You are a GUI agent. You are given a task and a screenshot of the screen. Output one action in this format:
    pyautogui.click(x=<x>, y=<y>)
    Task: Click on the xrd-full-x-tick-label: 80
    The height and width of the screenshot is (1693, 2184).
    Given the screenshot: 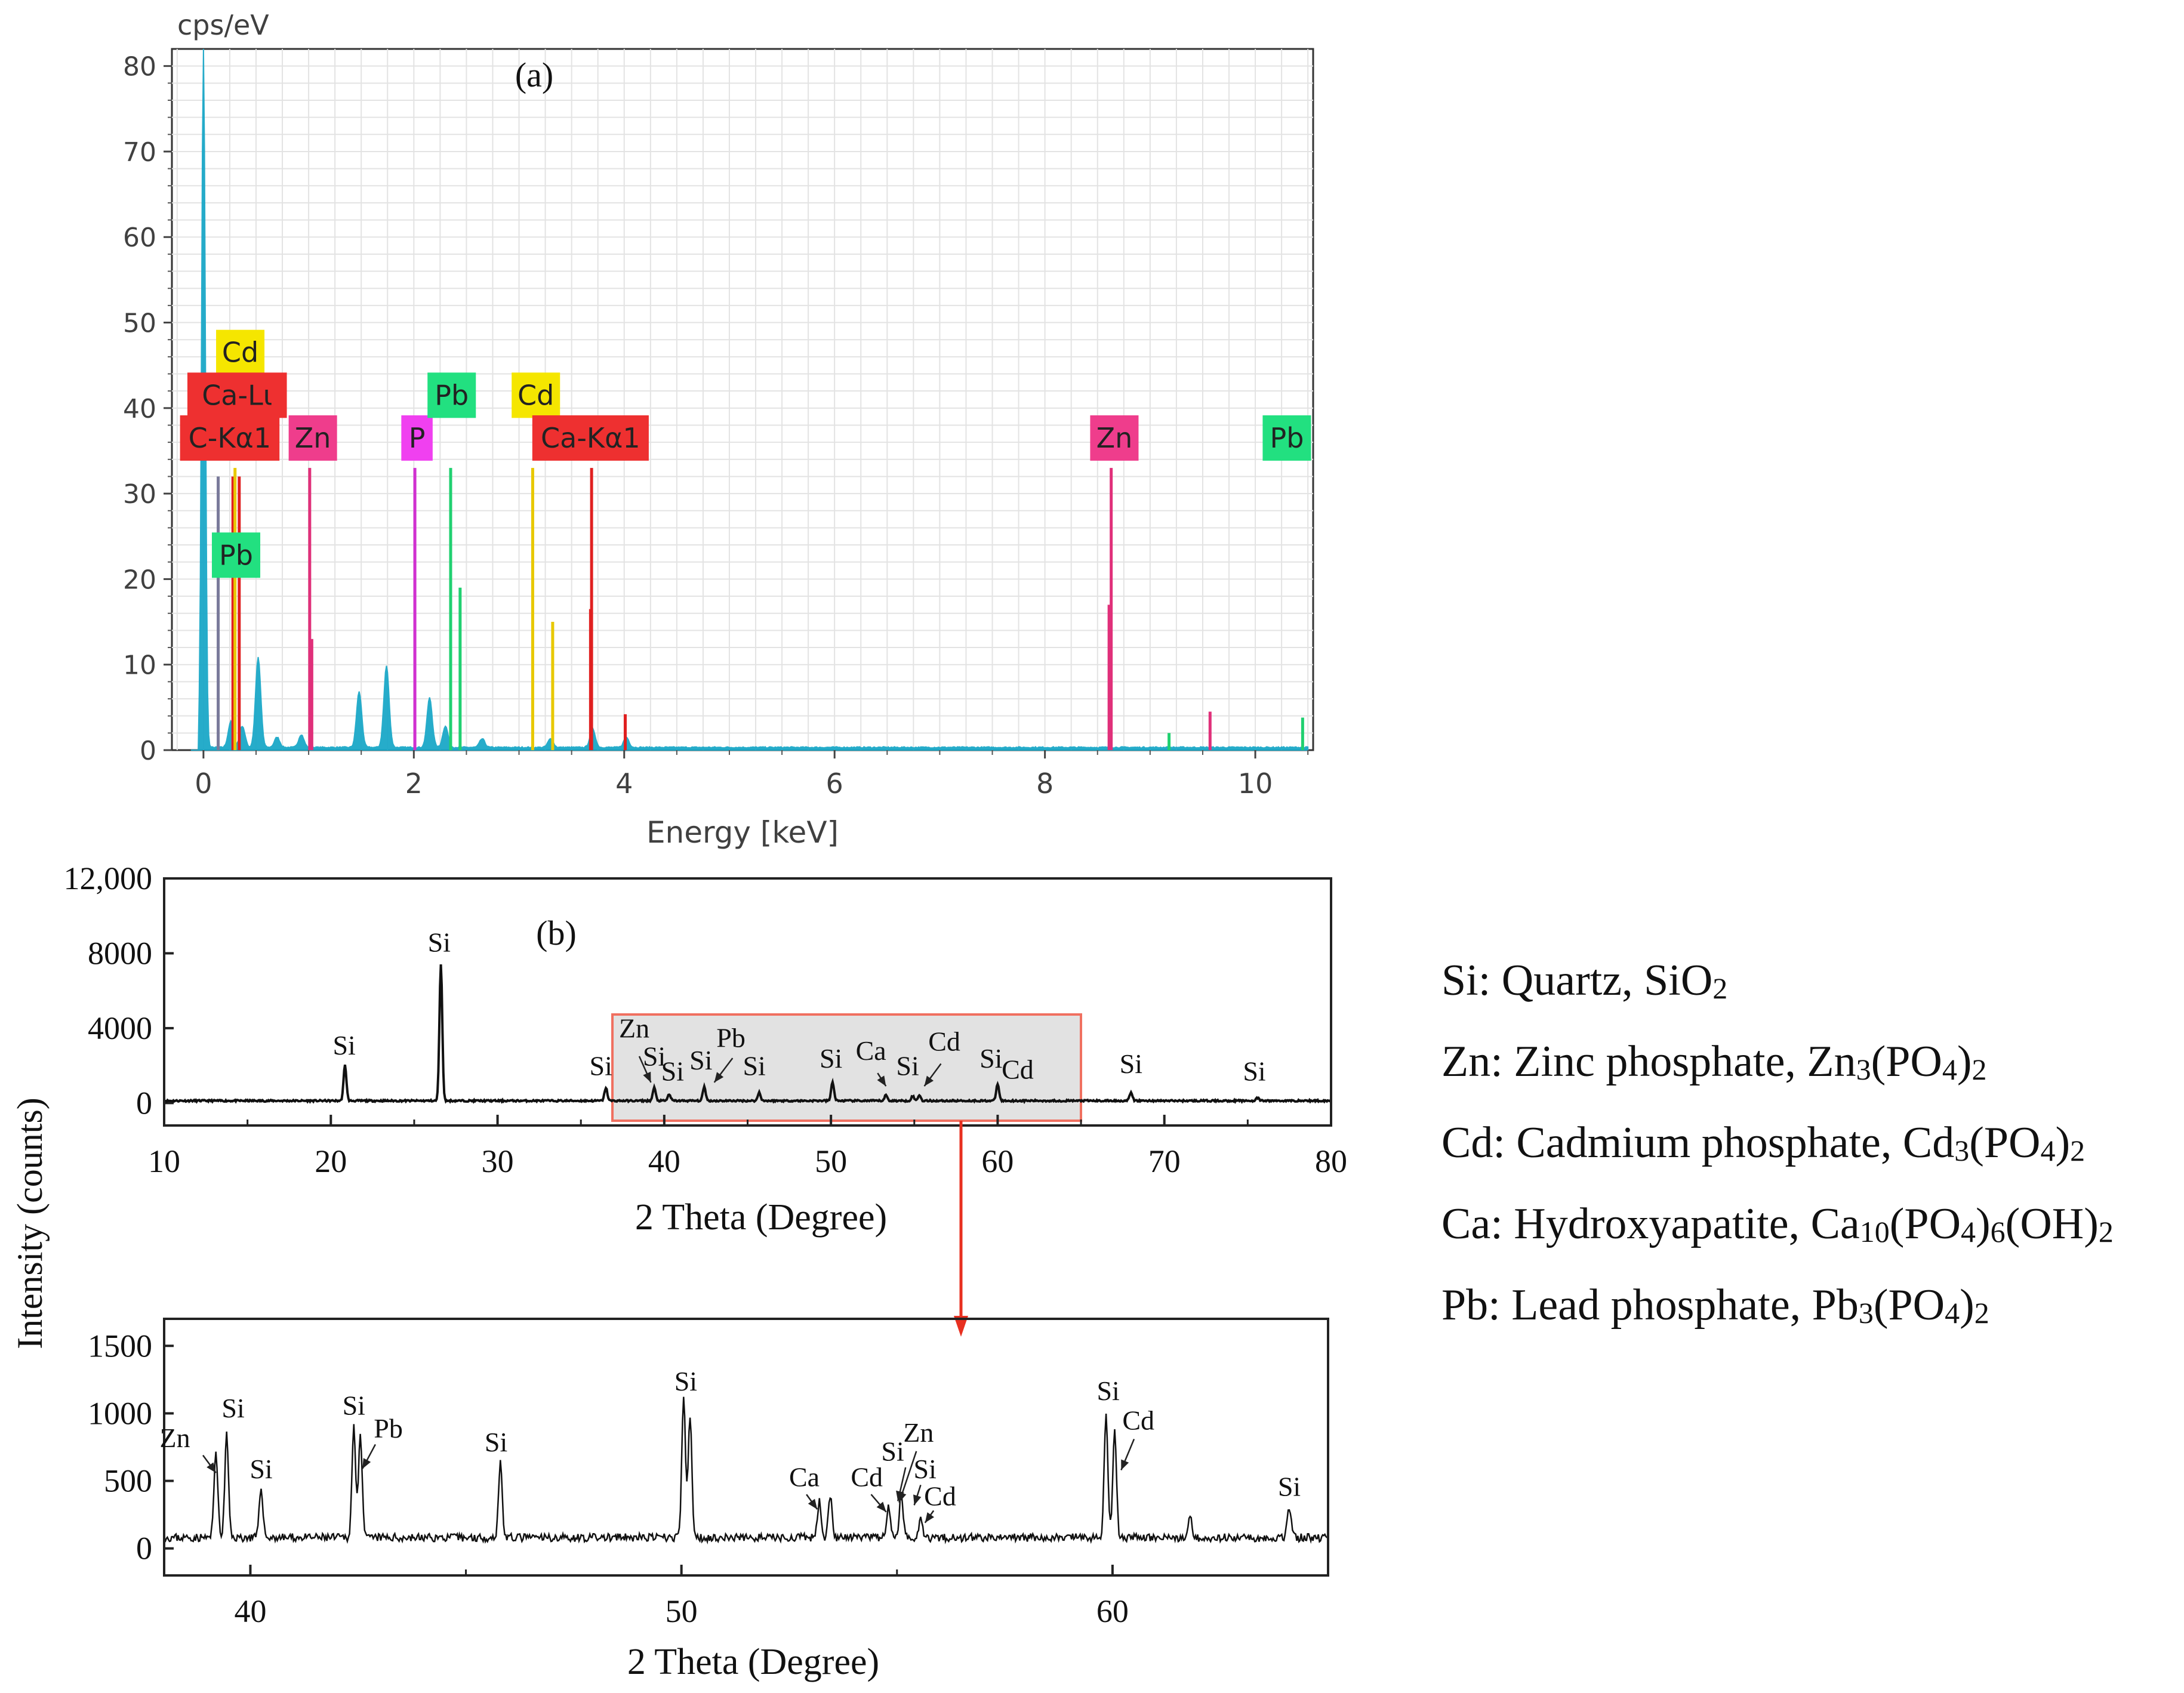 What is the action you would take?
    pyautogui.click(x=1331, y=1161)
    